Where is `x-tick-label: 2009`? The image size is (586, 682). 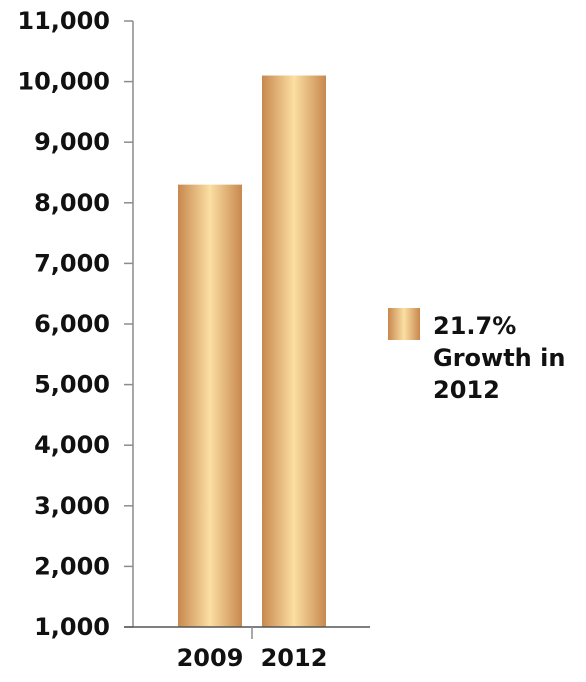 x-tick-label: 2009 is located at coordinates (210, 658).